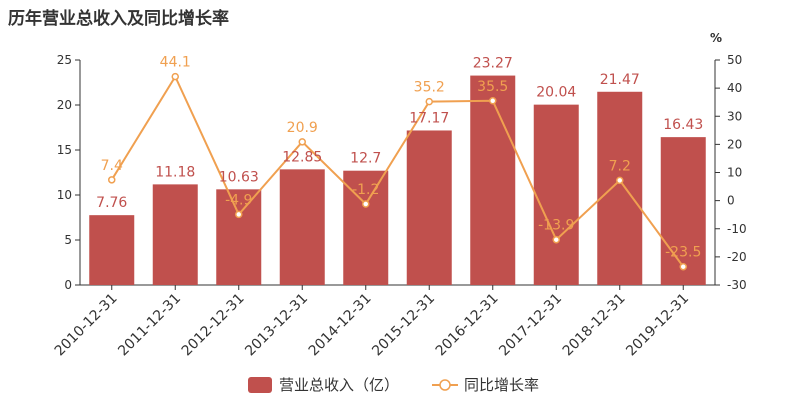 The image size is (800, 400). Describe the element at coordinates (734, 173) in the screenshot. I see `y-right-tick-label: 10` at that location.